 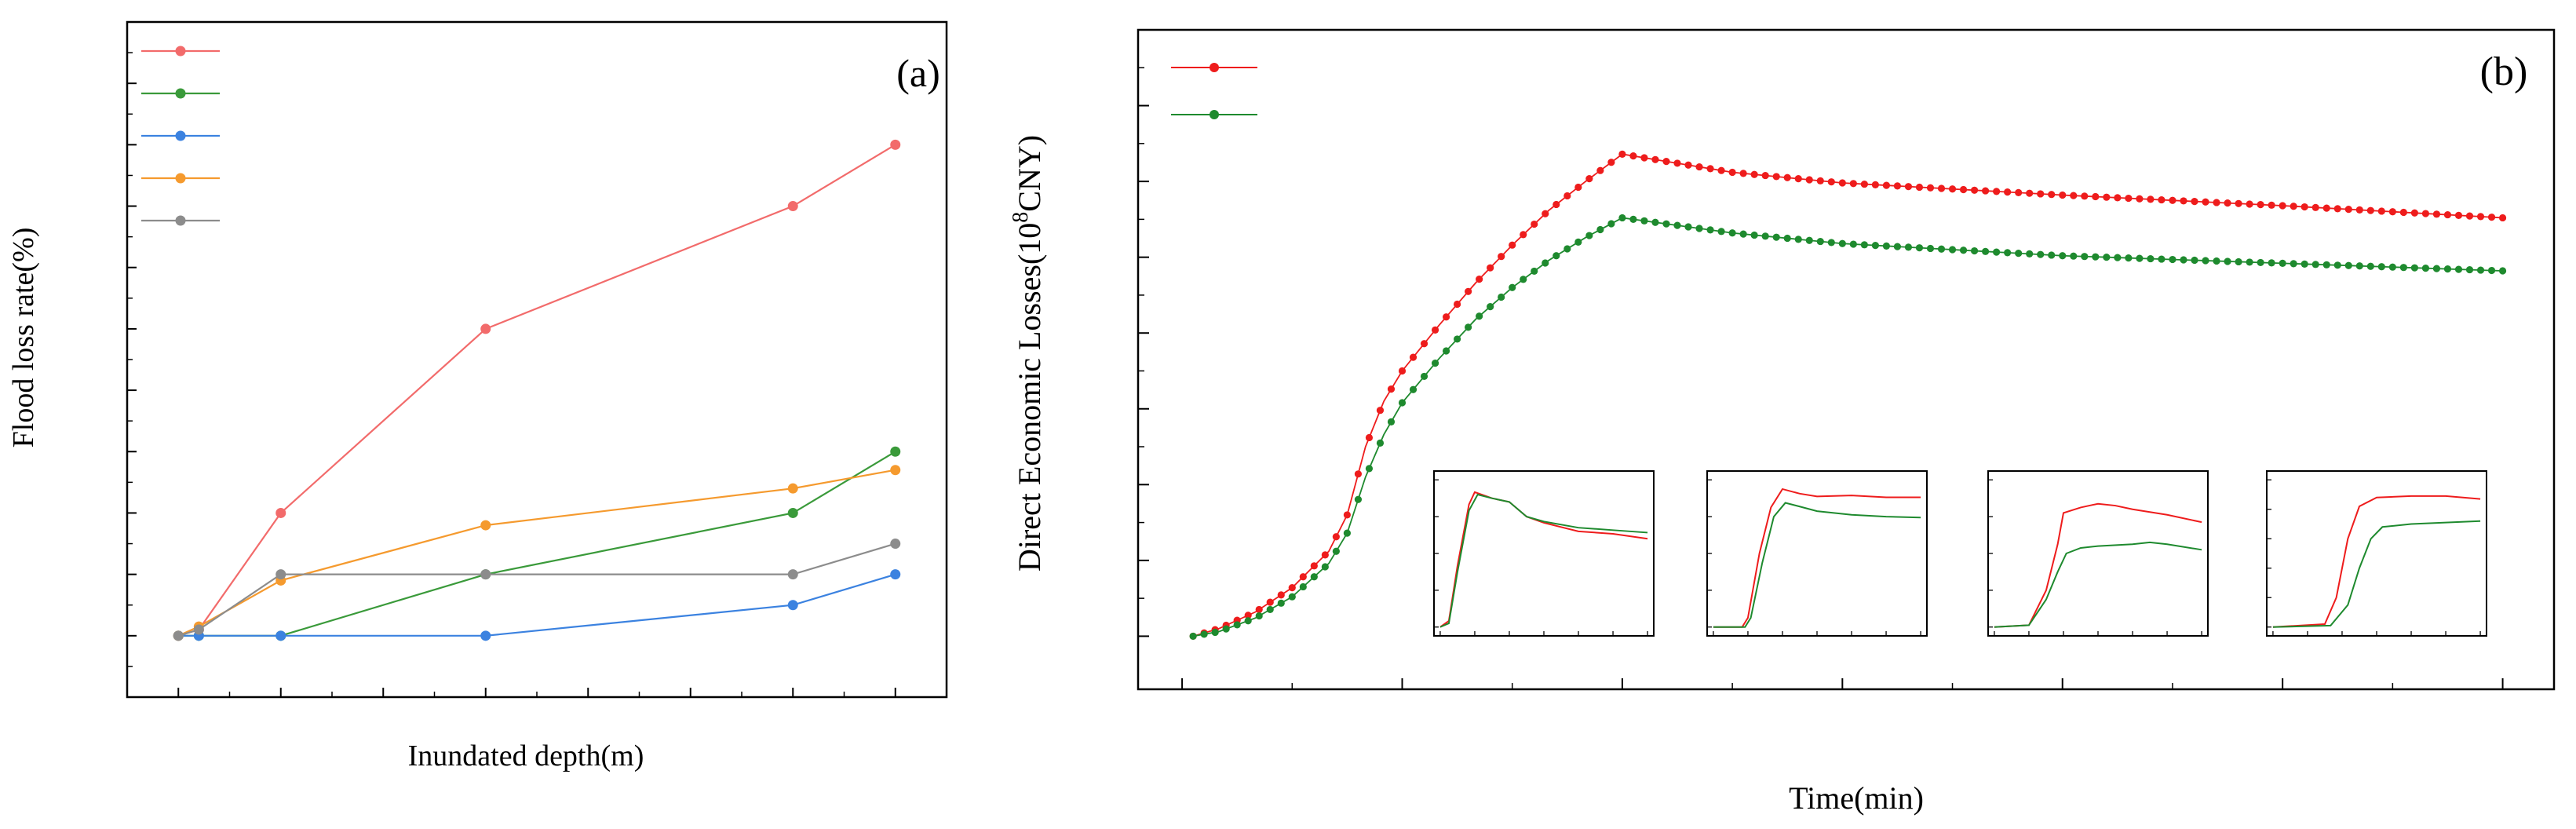 What do you see at coordinates (895, 470) in the screenshot?
I see `data-point-construction-land` at bounding box center [895, 470].